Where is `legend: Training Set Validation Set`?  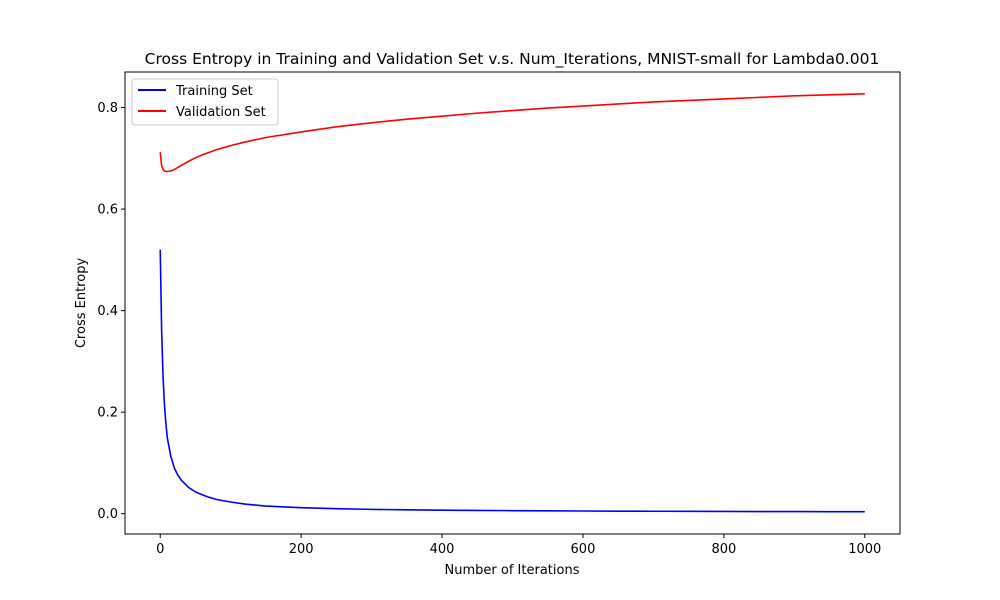 legend: Training Set Validation Set is located at coordinates (205, 102).